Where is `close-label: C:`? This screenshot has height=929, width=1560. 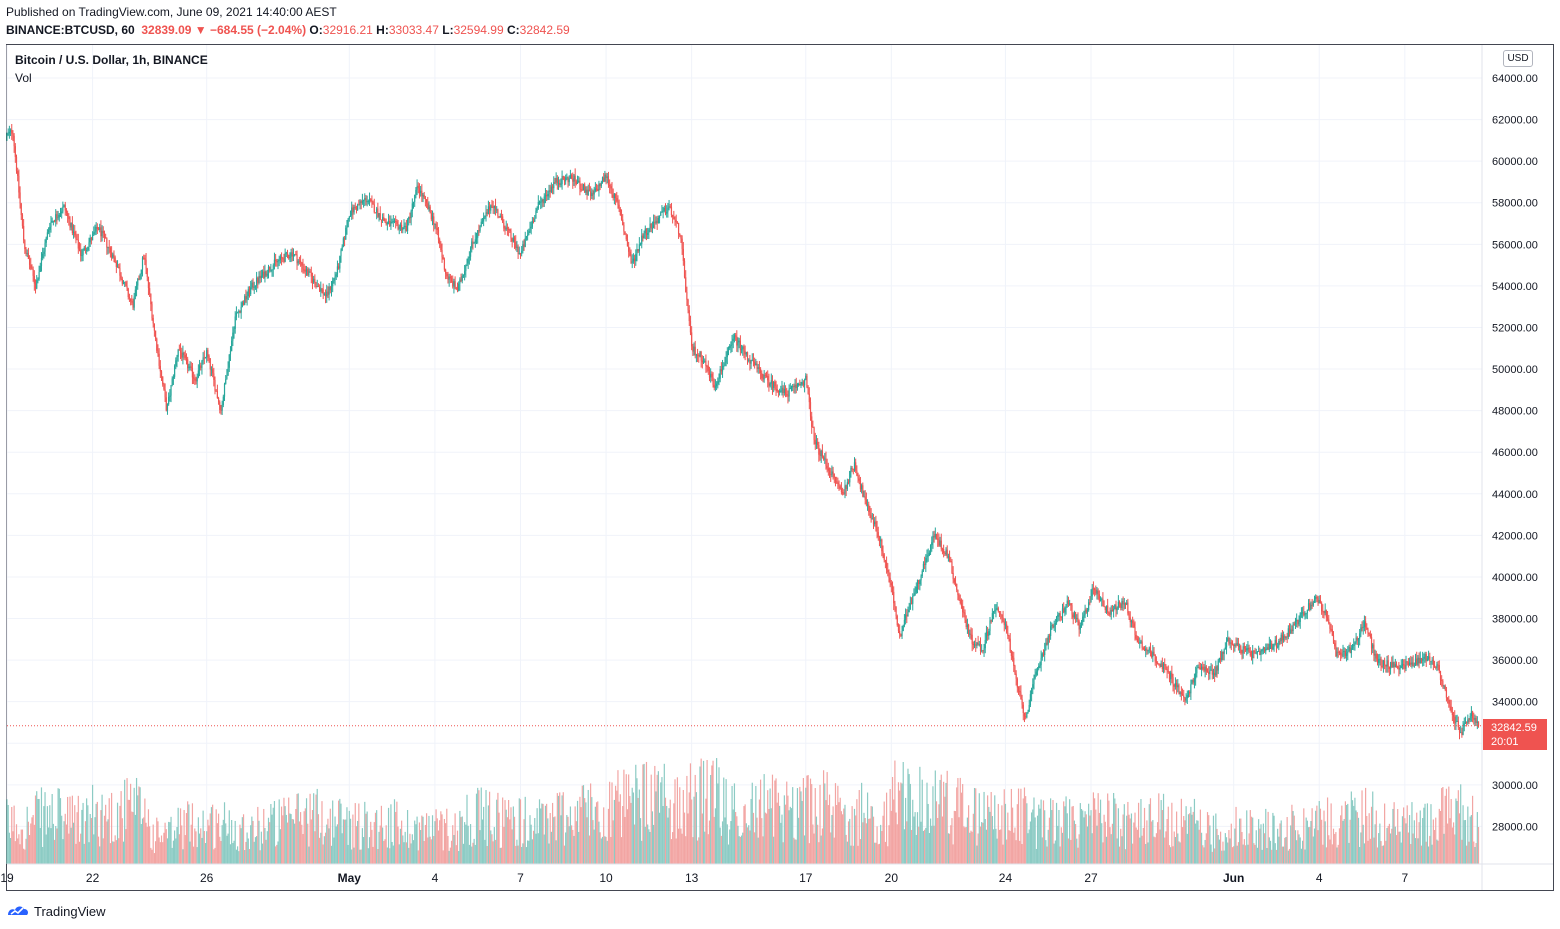 close-label: C: is located at coordinates (513, 30).